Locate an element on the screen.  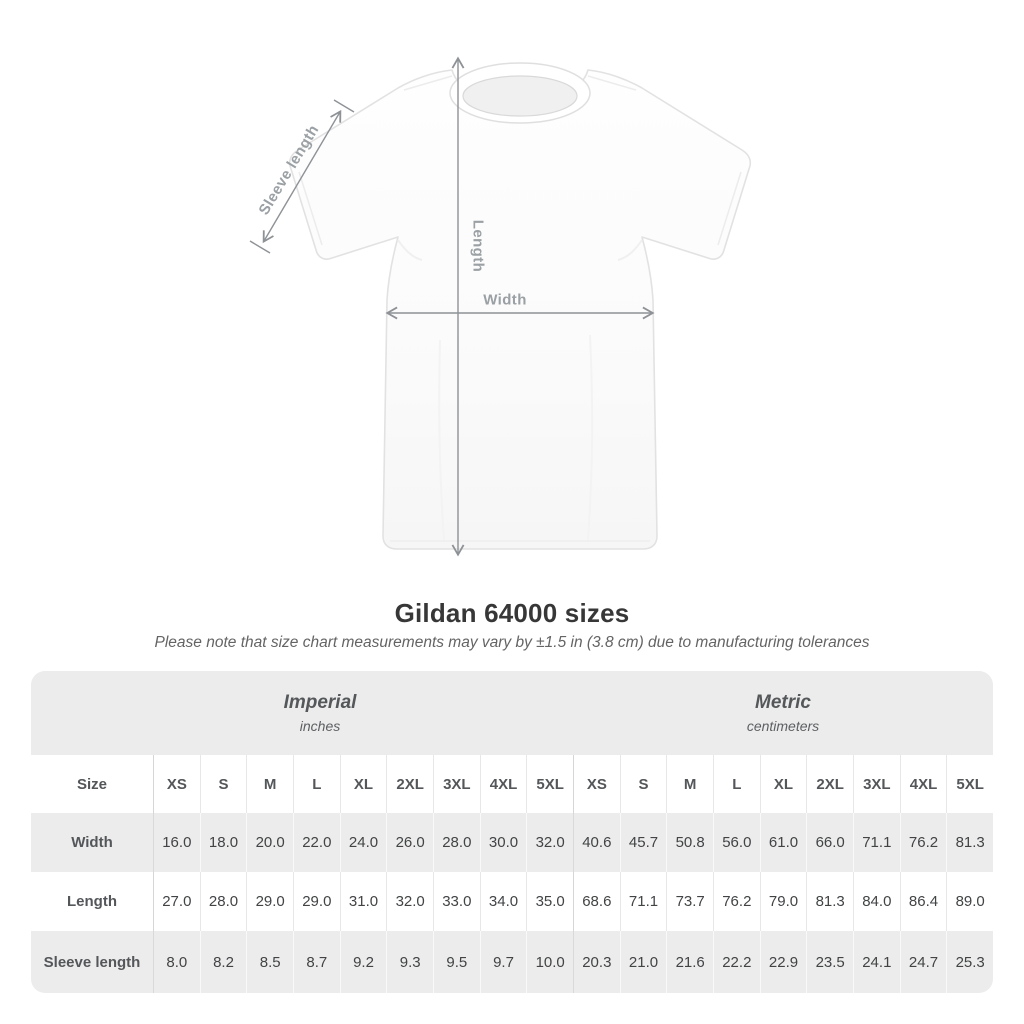
length-label: Length is located at coordinates (478, 246).